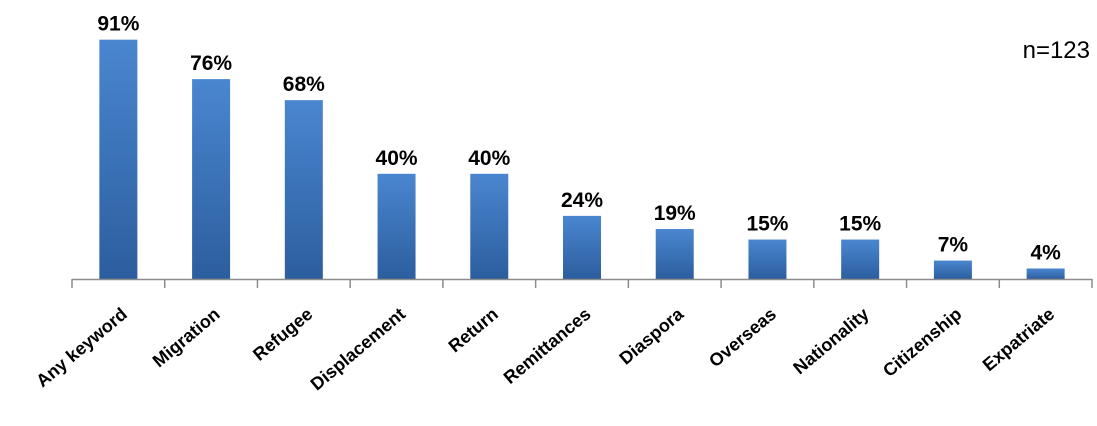 Image resolution: width=1097 pixels, height=426 pixels. I want to click on value-label-return: 40%, so click(489, 158).